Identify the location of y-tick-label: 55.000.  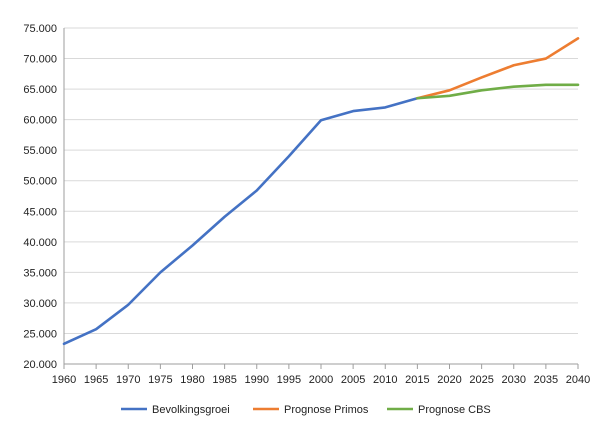
(40, 151).